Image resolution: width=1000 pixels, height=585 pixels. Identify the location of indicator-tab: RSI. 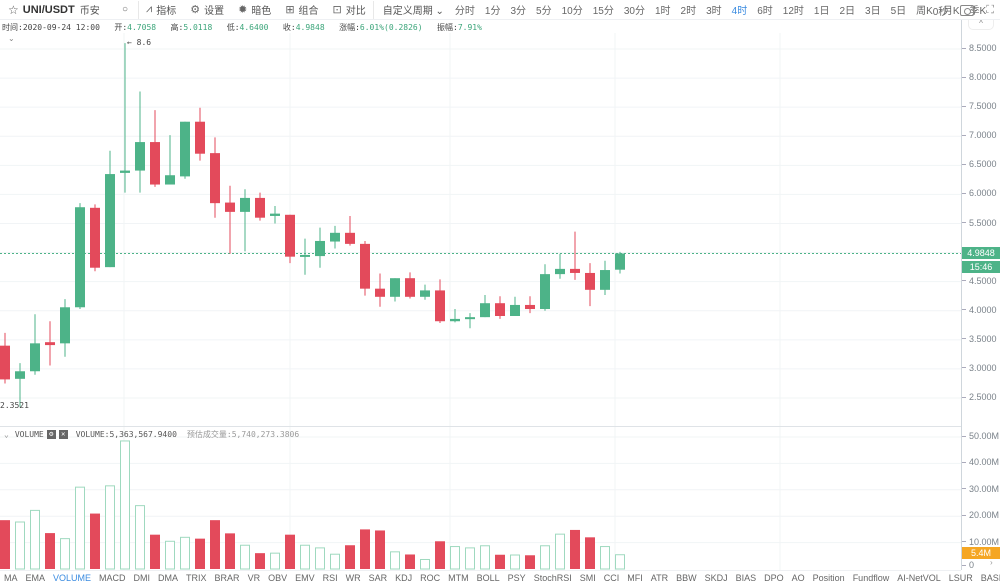
(330, 578).